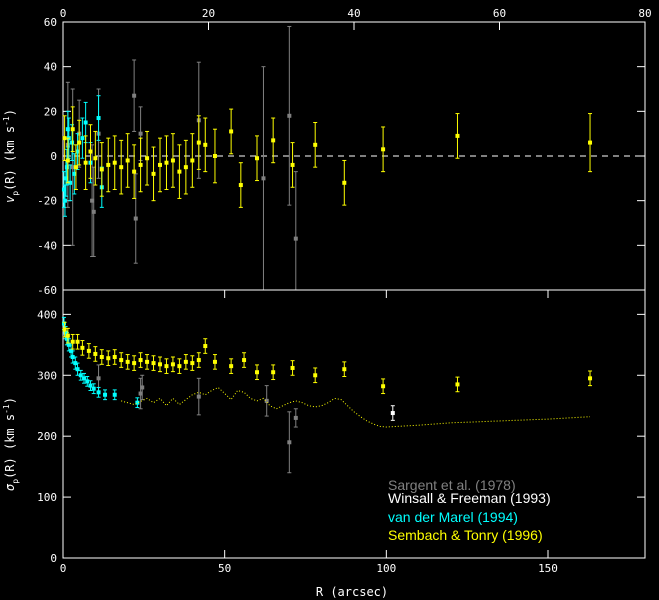  What do you see at coordinates (353, 13) in the screenshot?
I see `top-axis-tick-label: 40` at bounding box center [353, 13].